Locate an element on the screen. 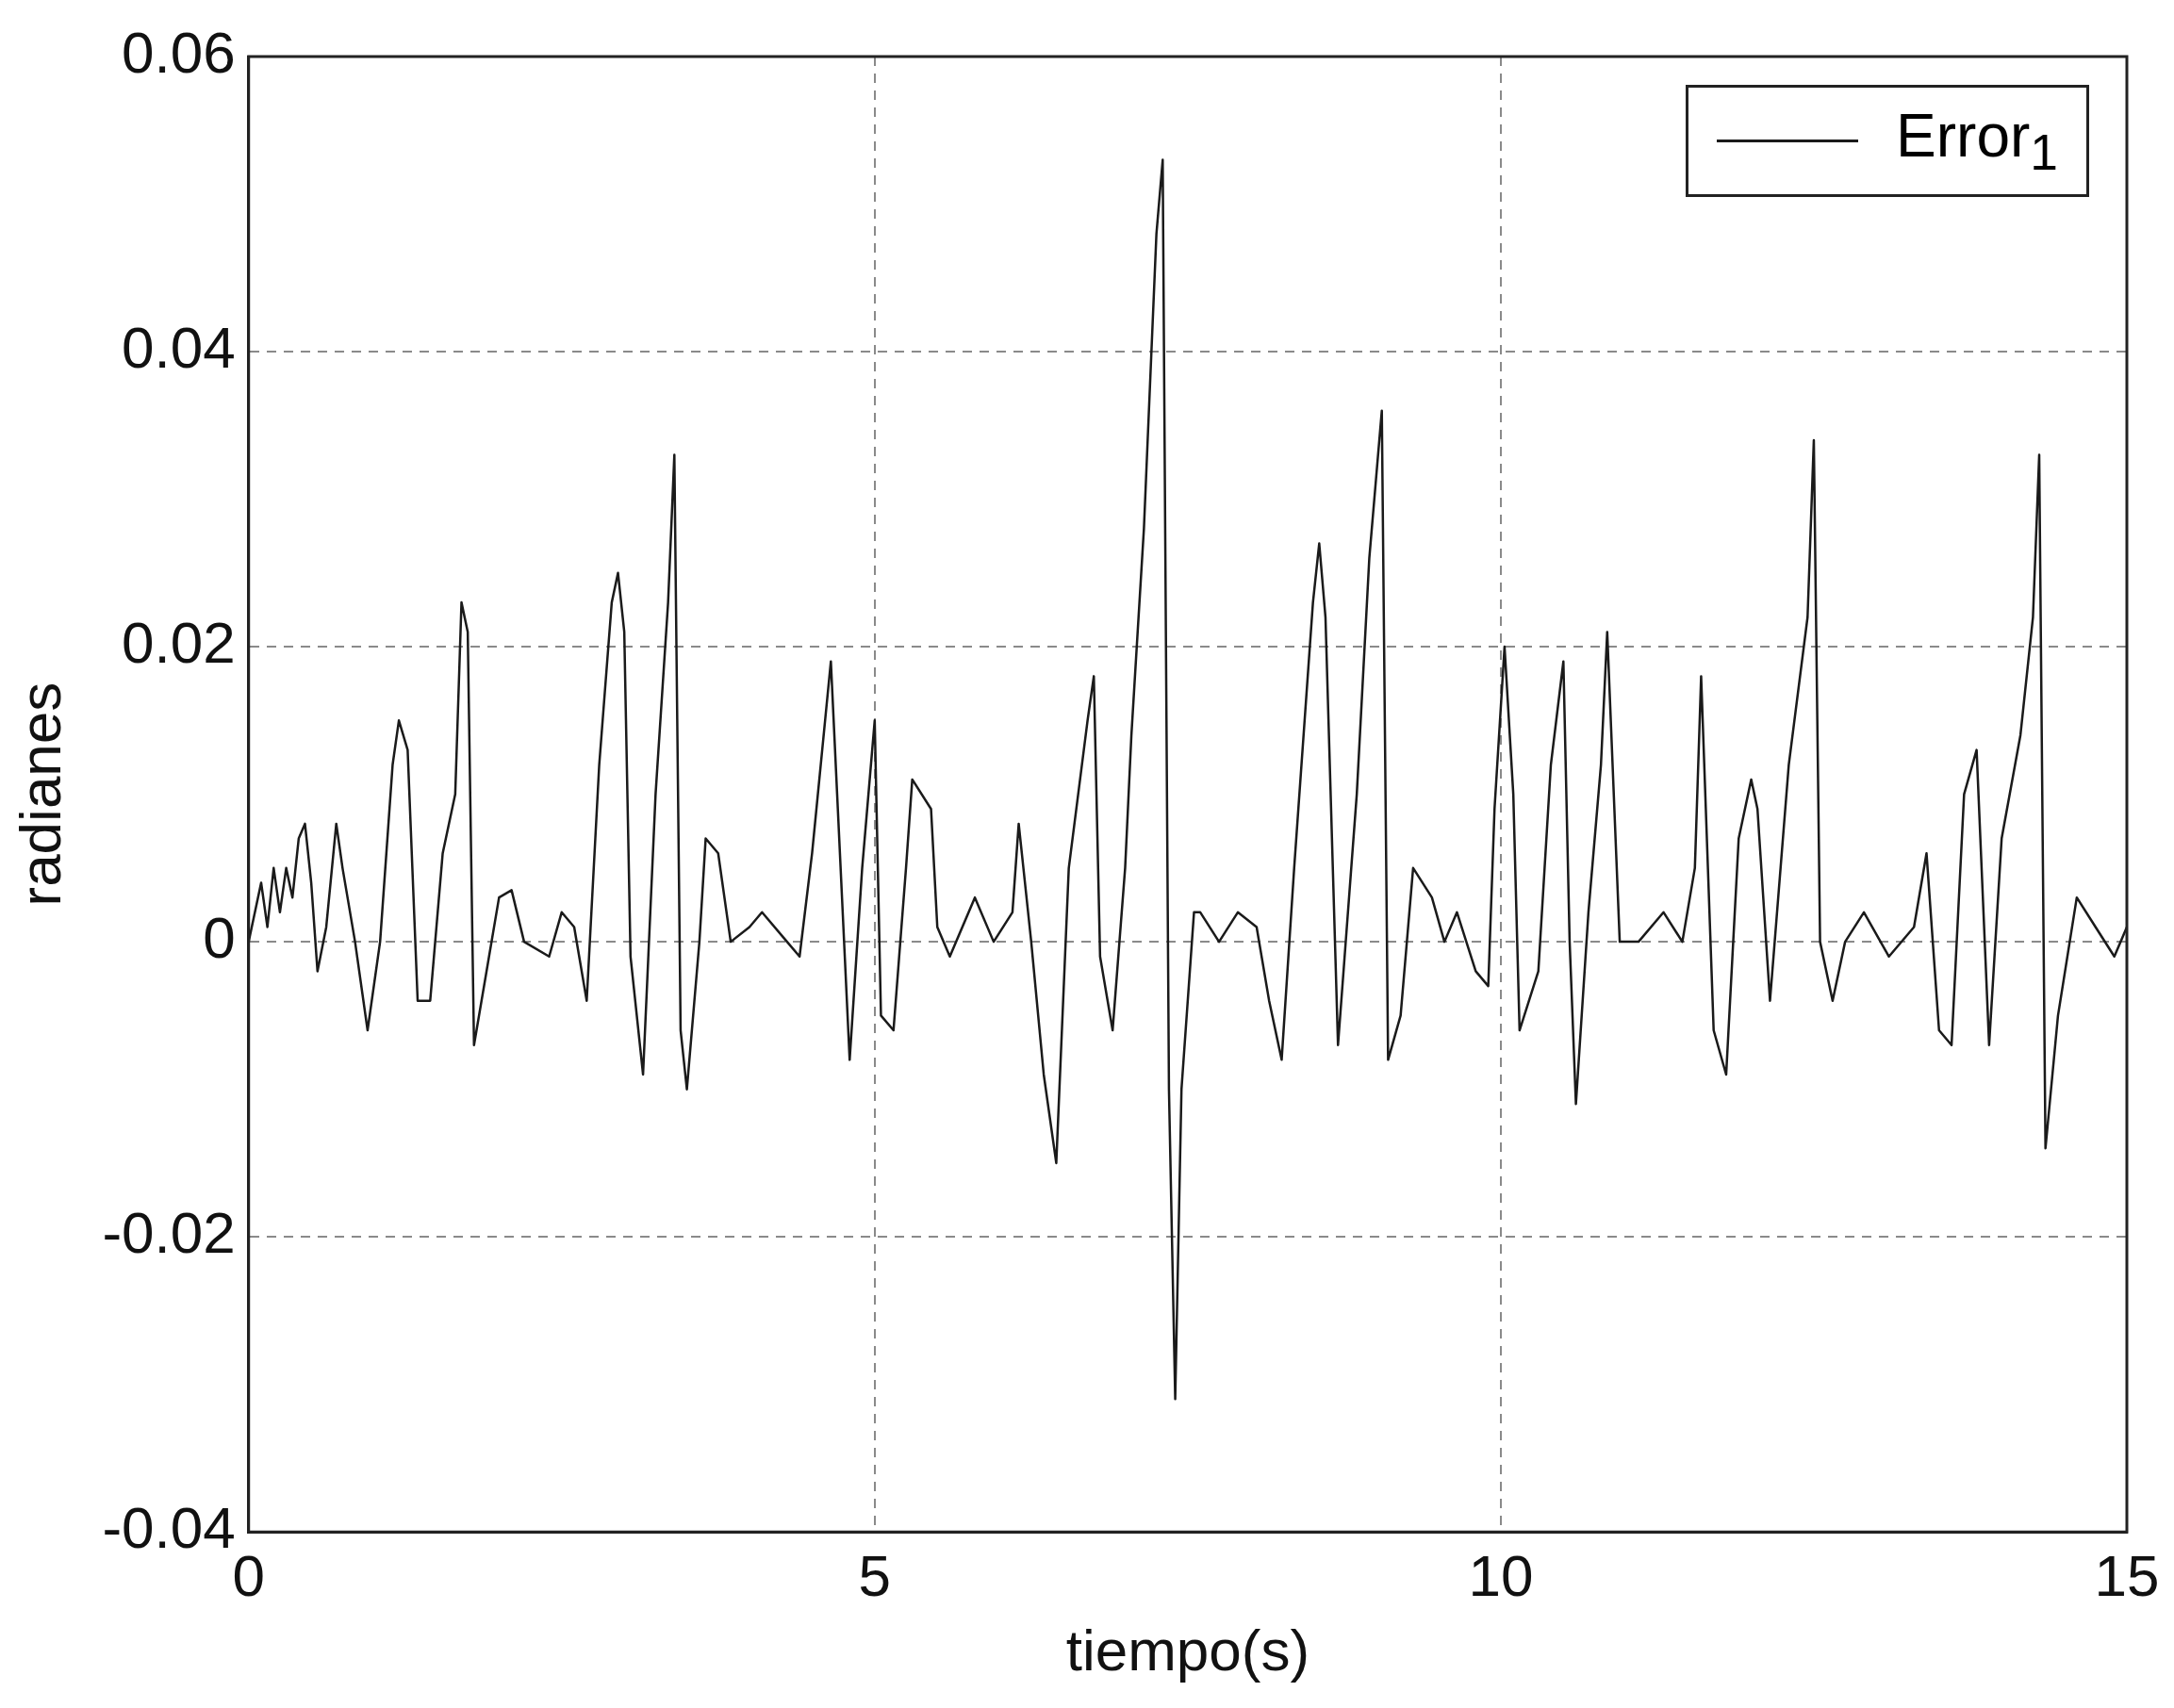 The width and height of the screenshot is (2174, 1708). y-tick-label: 0.02 is located at coordinates (179, 643).